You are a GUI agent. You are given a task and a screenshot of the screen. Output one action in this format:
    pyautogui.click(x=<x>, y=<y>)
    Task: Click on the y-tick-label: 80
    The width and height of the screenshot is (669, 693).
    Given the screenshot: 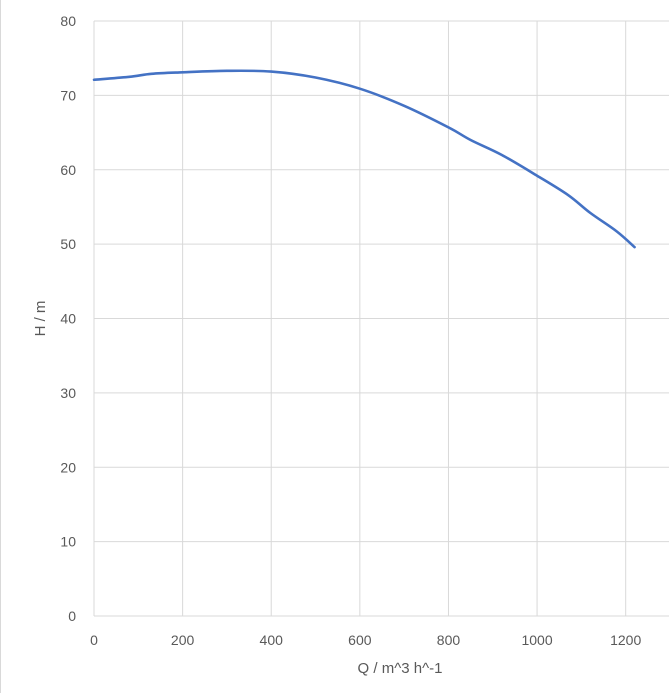 What is the action you would take?
    pyautogui.click(x=68, y=21)
    